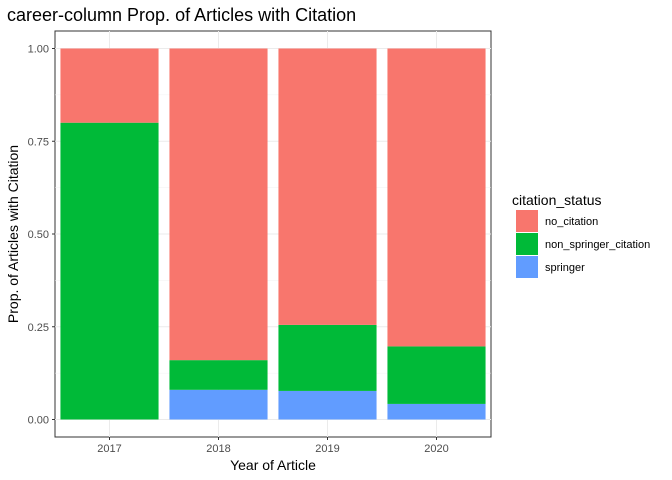  I want to click on bar-non_springer_citation-2017, so click(109, 271).